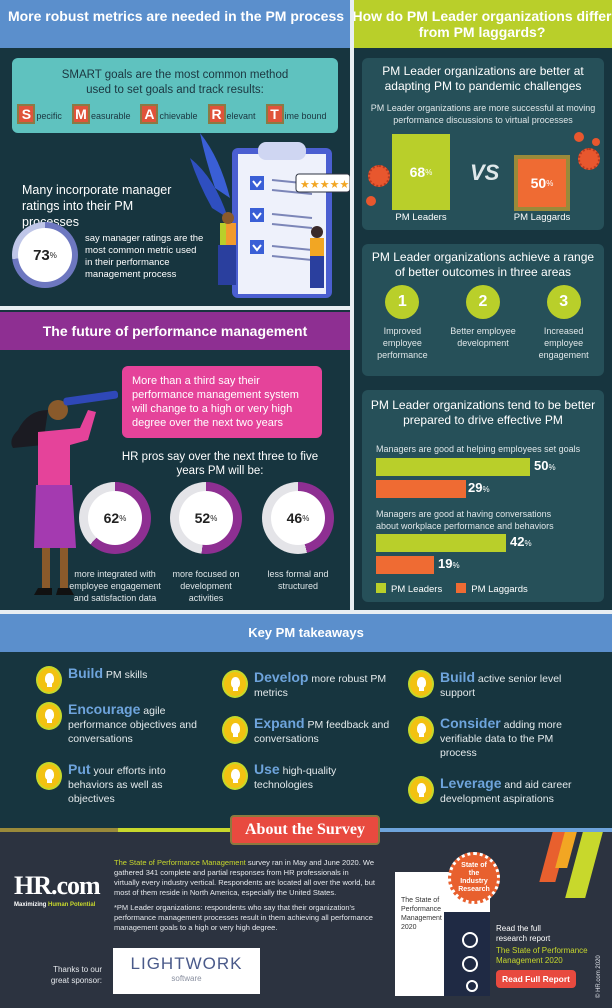 The height and width of the screenshot is (1008, 612). I want to click on outcome-item: 3 Increased employee engagement, so click(564, 323).